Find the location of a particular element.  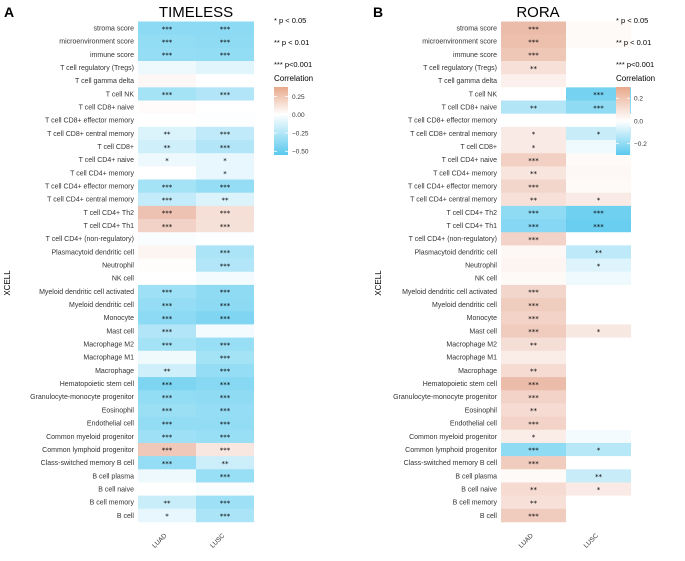

row-label: Common myeloid progenitor is located at coordinates (90, 437).